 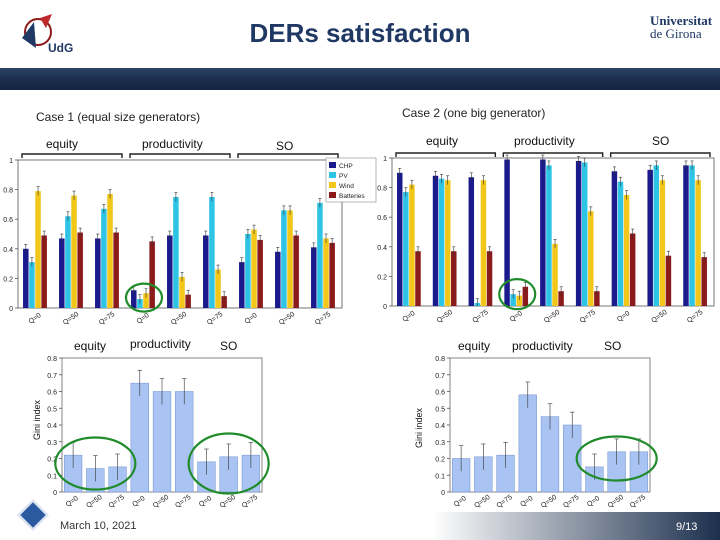 I want to click on slide-title: DERs satisfaction, so click(x=360, y=33).